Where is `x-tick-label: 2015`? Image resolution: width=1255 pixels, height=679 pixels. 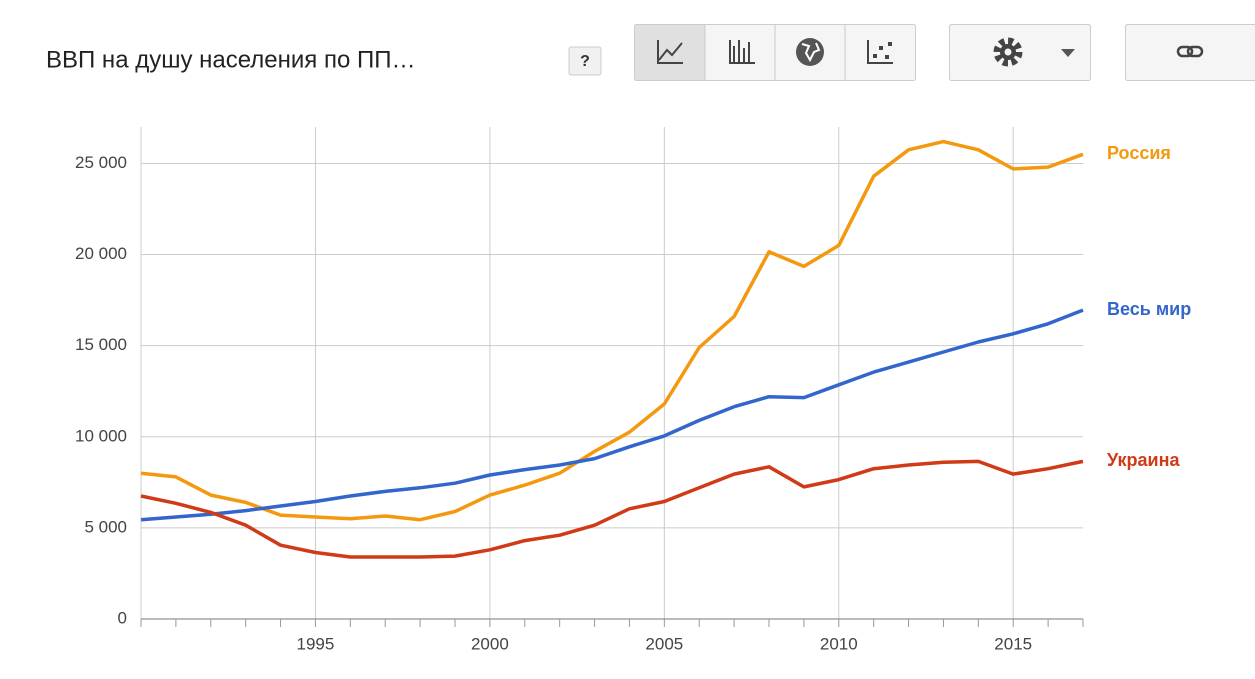 x-tick-label: 2015 is located at coordinates (1013, 643).